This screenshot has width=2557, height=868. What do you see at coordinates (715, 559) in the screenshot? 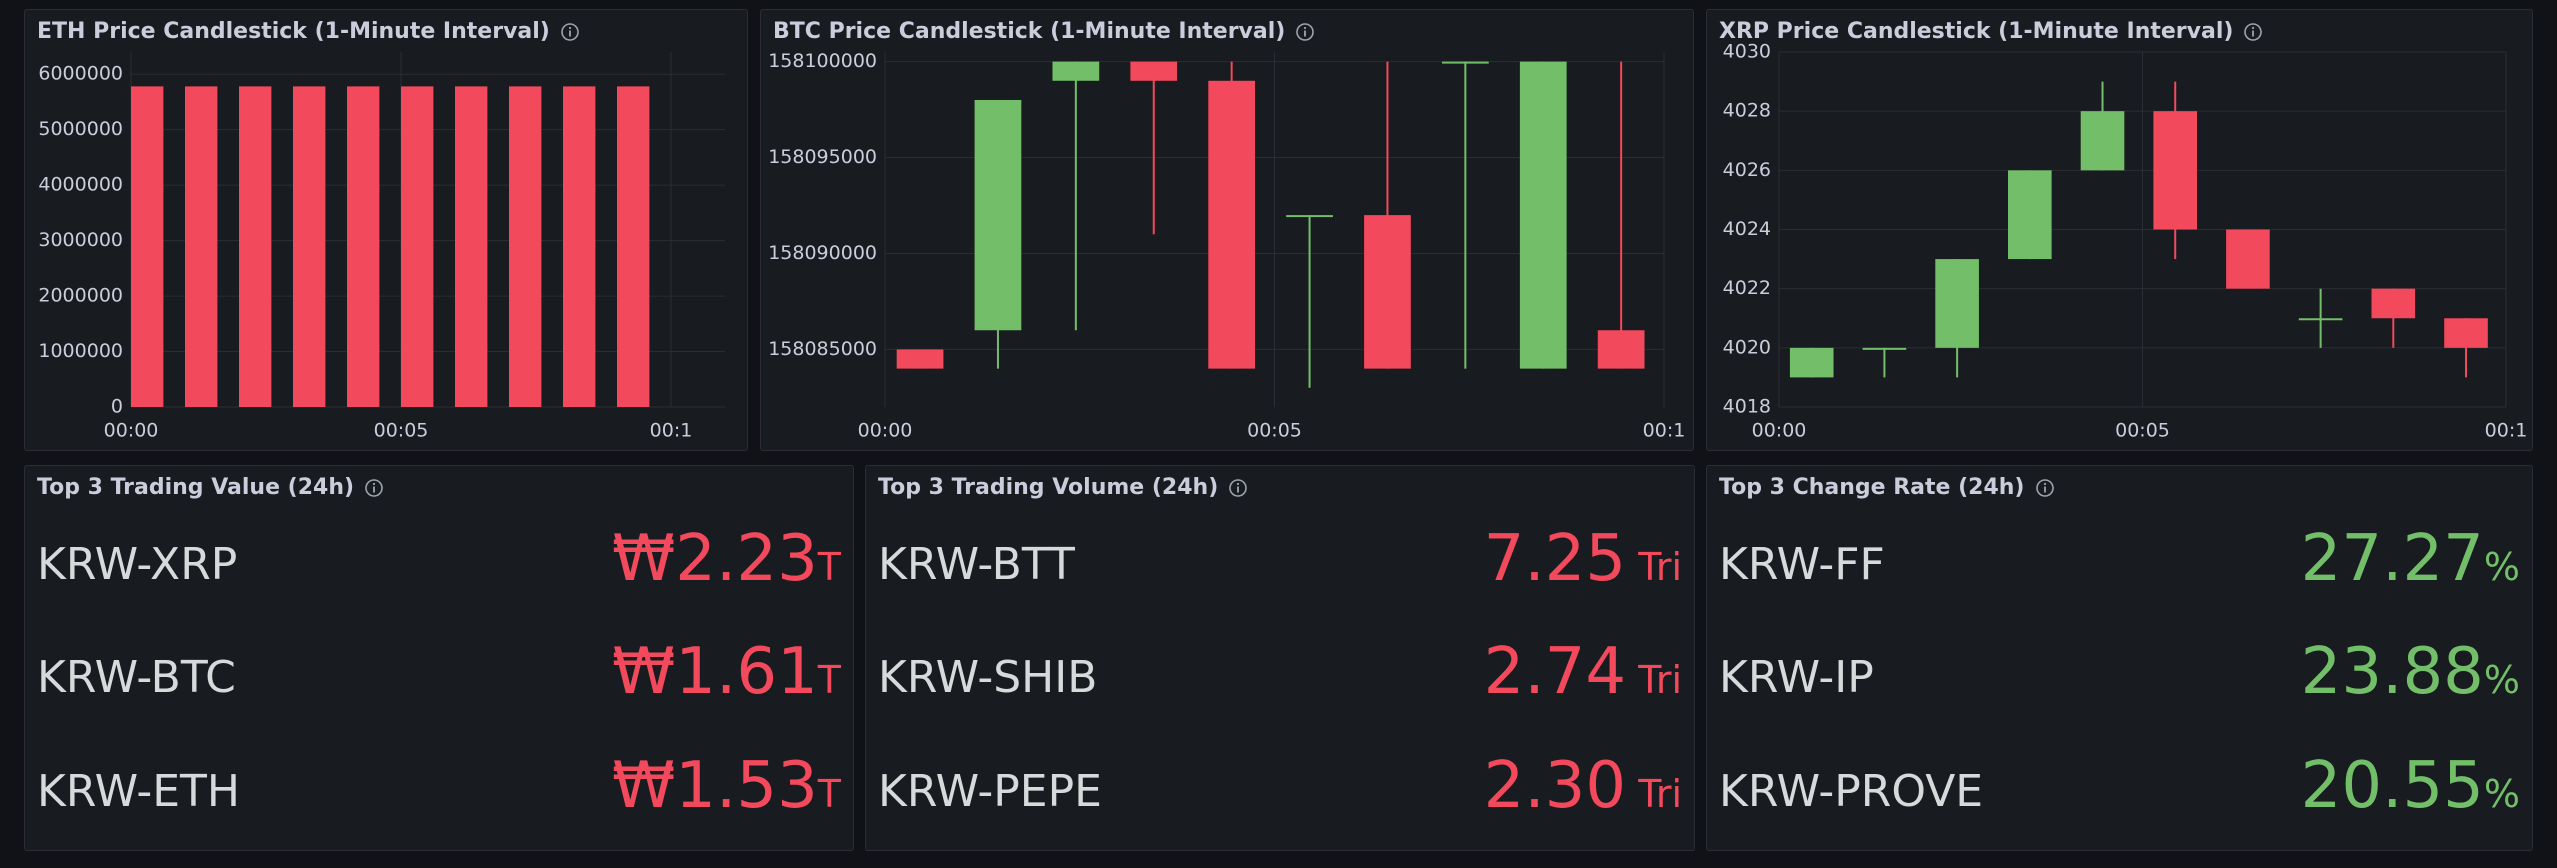
I see `stat-number: ₩2.23` at bounding box center [715, 559].